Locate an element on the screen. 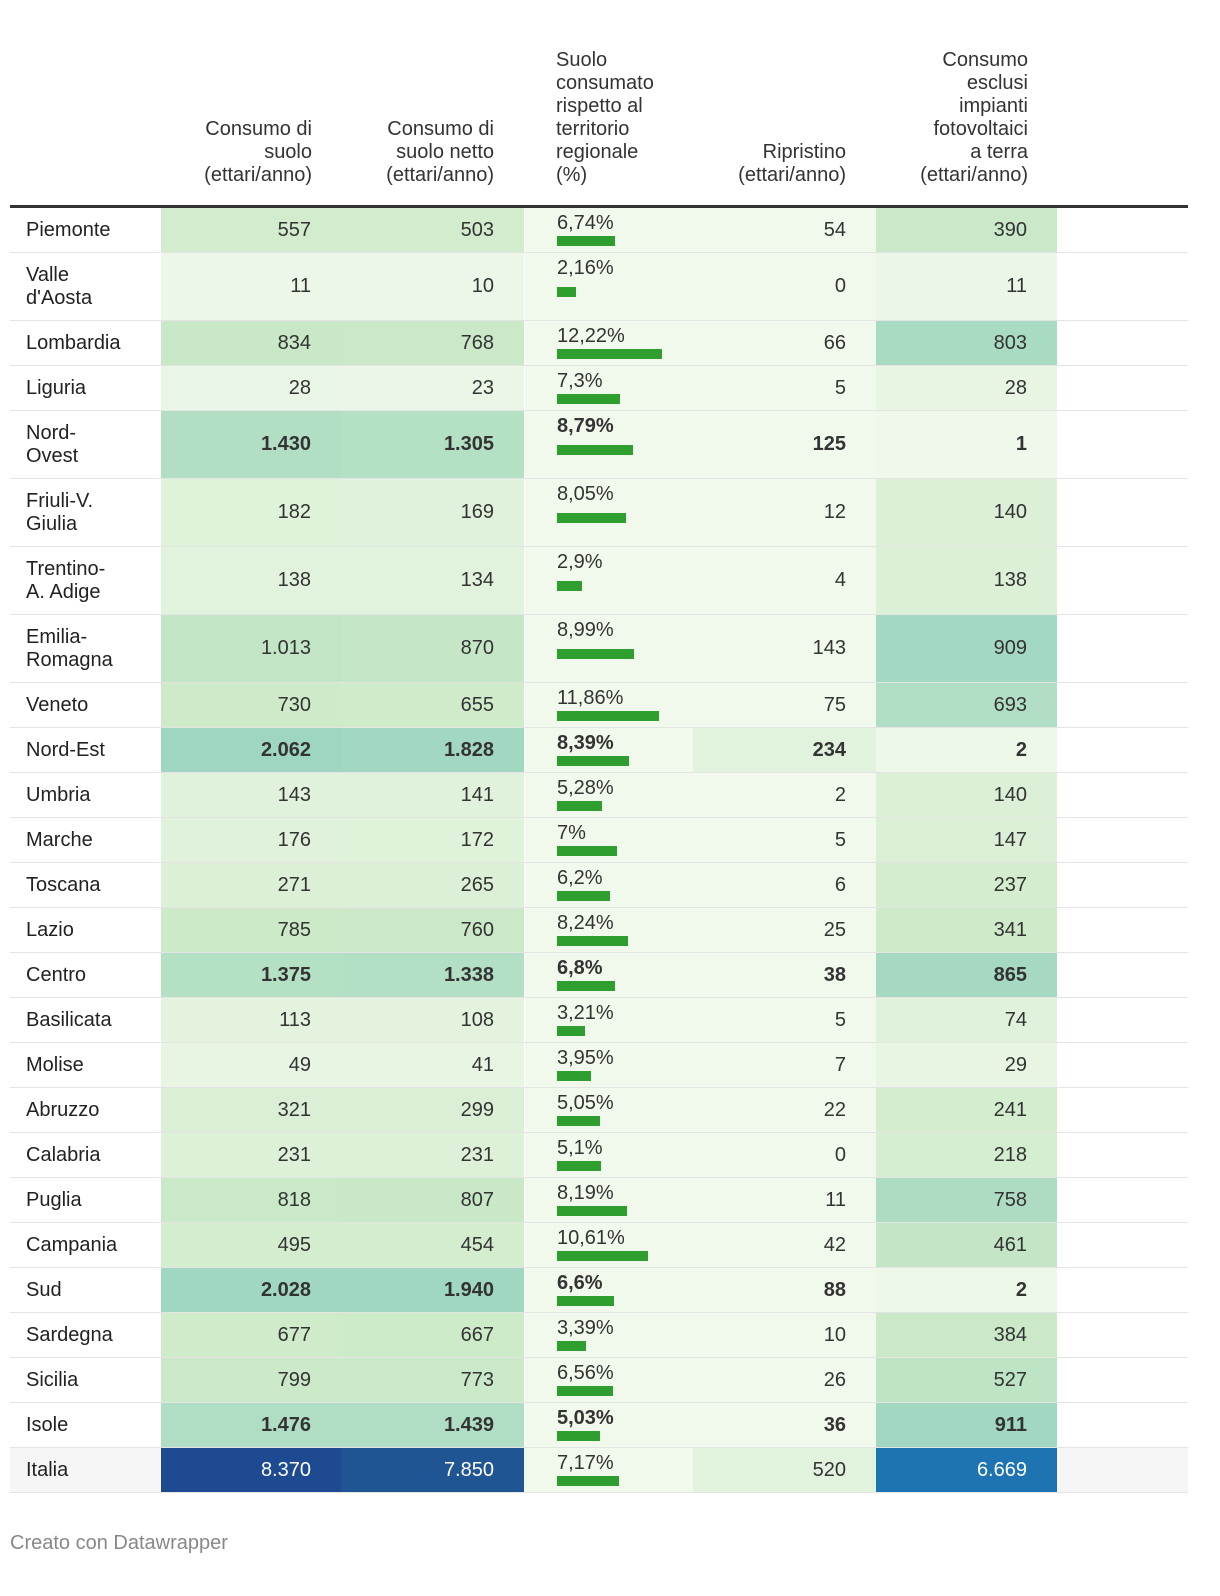 This screenshot has height=1596, width=1220. cell-ripristino: 11 is located at coordinates (784, 1200).